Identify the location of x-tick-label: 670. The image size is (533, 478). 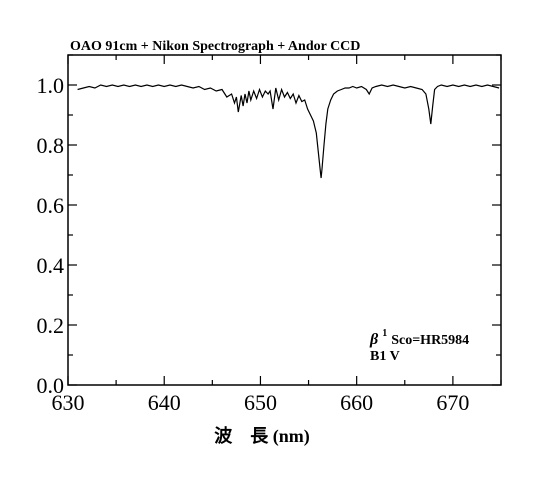
(452, 402).